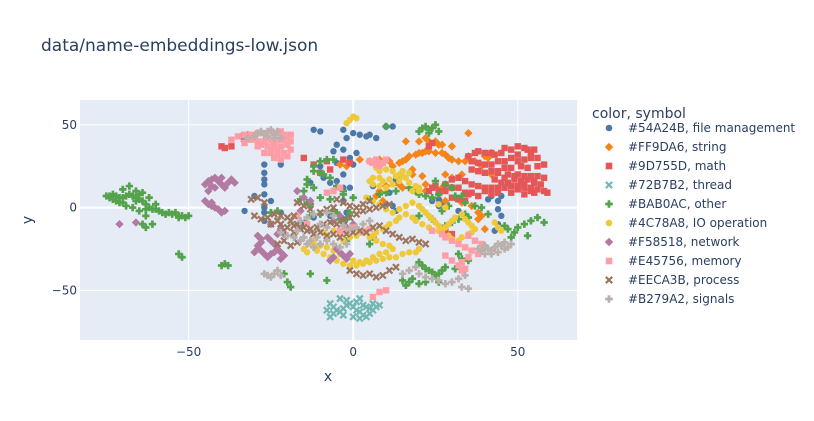  What do you see at coordinates (697, 223) in the screenshot?
I see `legend-entry: #4C78A8, IO operation` at bounding box center [697, 223].